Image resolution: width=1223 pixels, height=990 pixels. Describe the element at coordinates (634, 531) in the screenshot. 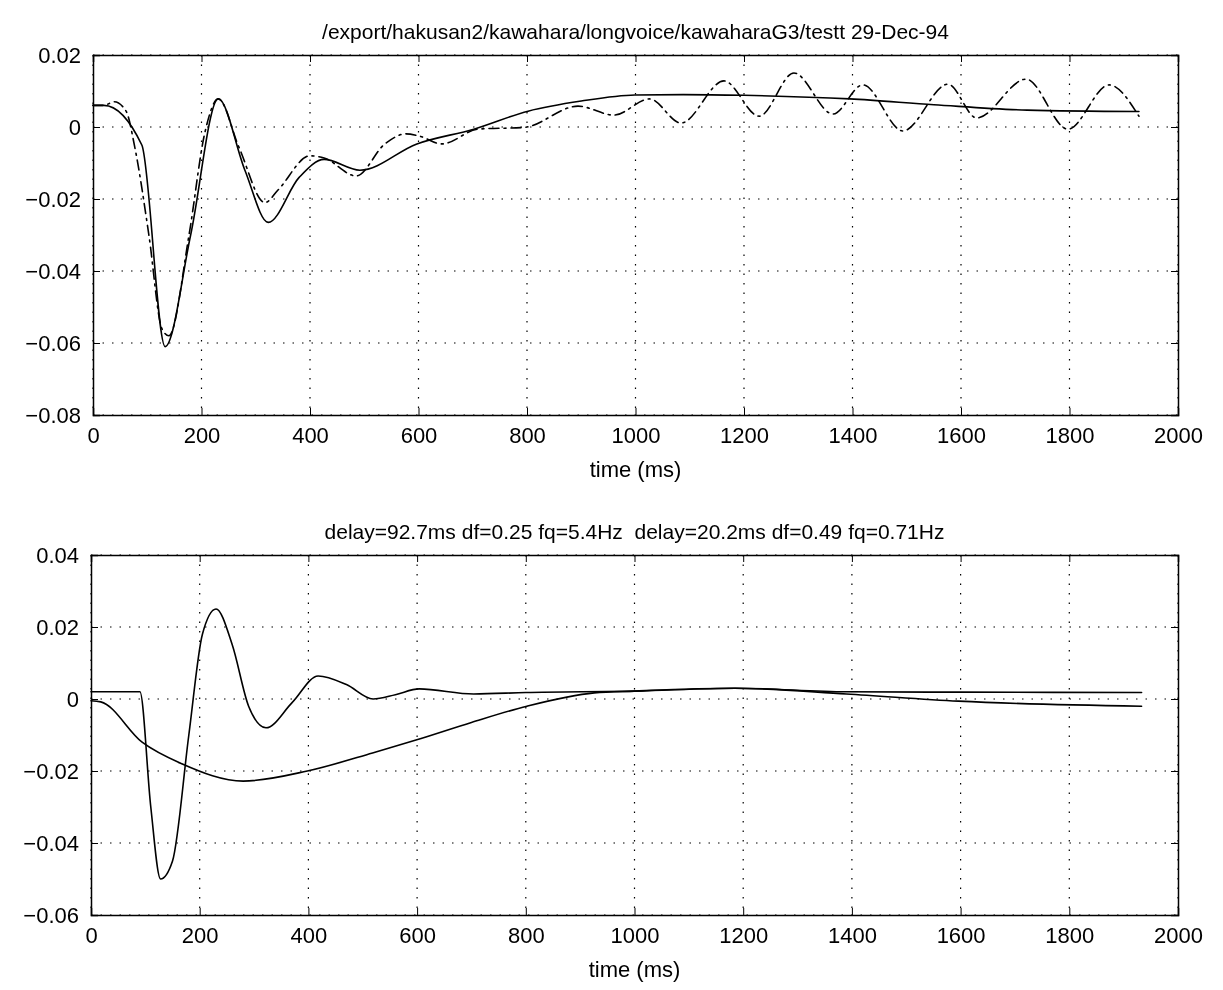

I see `chart-title: delay=92.7ms df=0.25 fq=5.4Hz delay=20.2ms df=0.49 fq=0.71Hz` at that location.